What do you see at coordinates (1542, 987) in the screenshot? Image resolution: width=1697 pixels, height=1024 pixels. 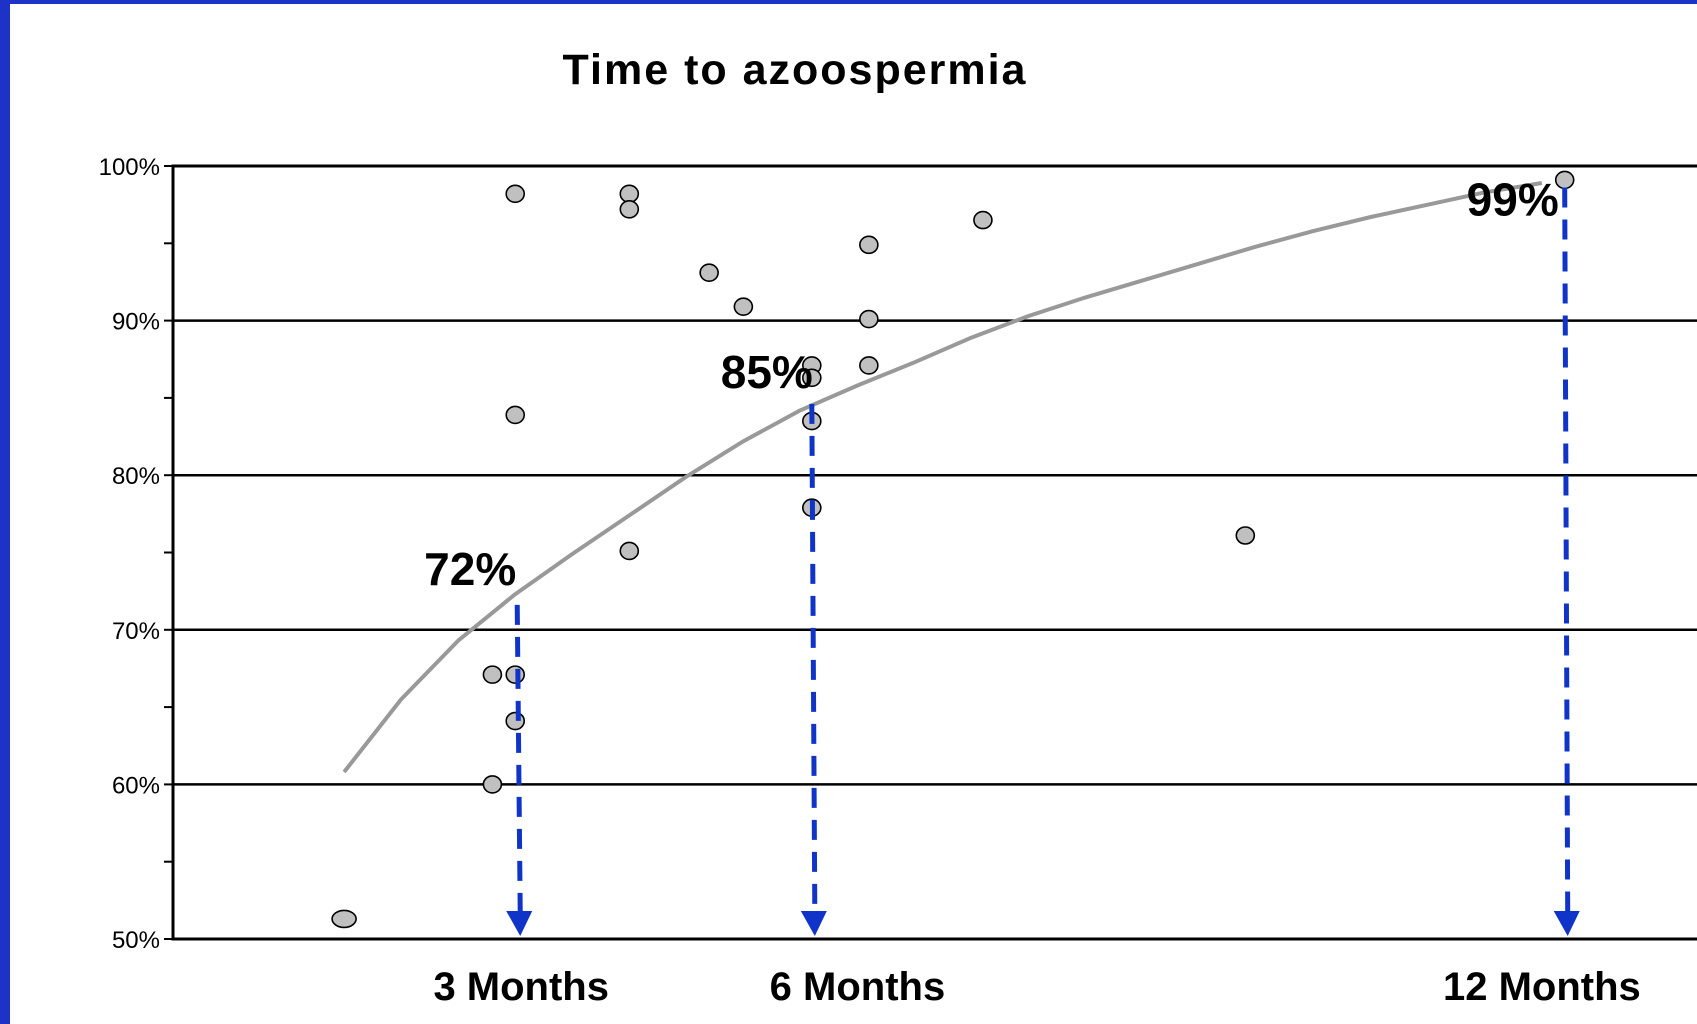 I see `x-axis-label: 12 Months` at bounding box center [1542, 987].